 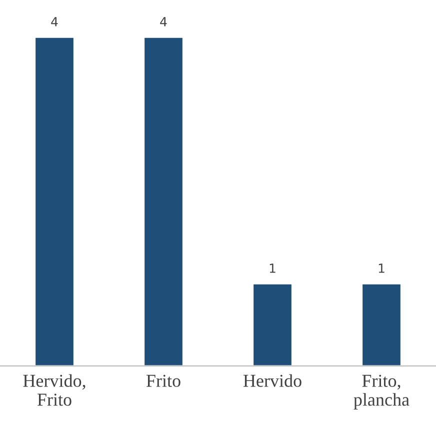 What do you see at coordinates (382, 392) in the screenshot?
I see `x-tick-label: Frito, plancha` at bounding box center [382, 392].